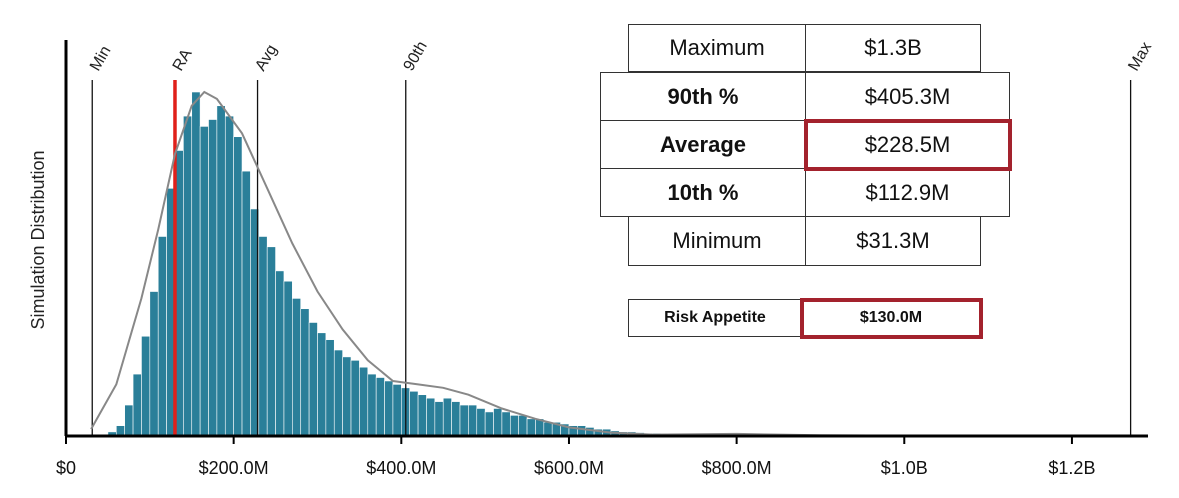 This screenshot has width=1179, height=498. What do you see at coordinates (907, 96) in the screenshot?
I see `stats-value-90th: $405.3M` at bounding box center [907, 96].